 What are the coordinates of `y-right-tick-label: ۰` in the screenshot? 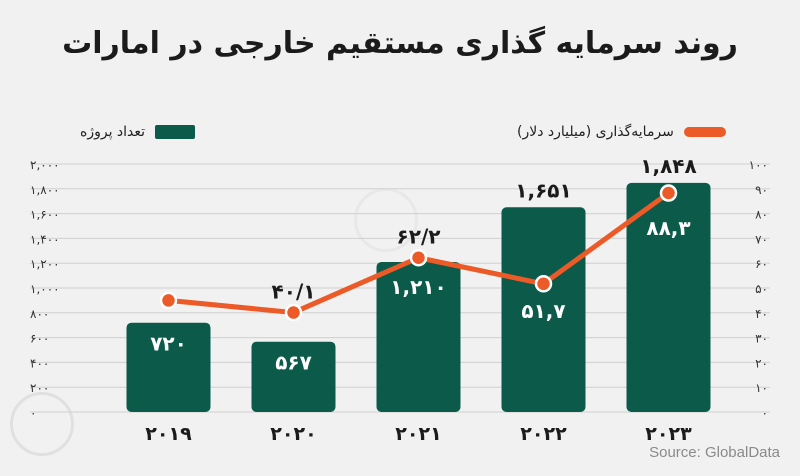 It's located at (765, 413).